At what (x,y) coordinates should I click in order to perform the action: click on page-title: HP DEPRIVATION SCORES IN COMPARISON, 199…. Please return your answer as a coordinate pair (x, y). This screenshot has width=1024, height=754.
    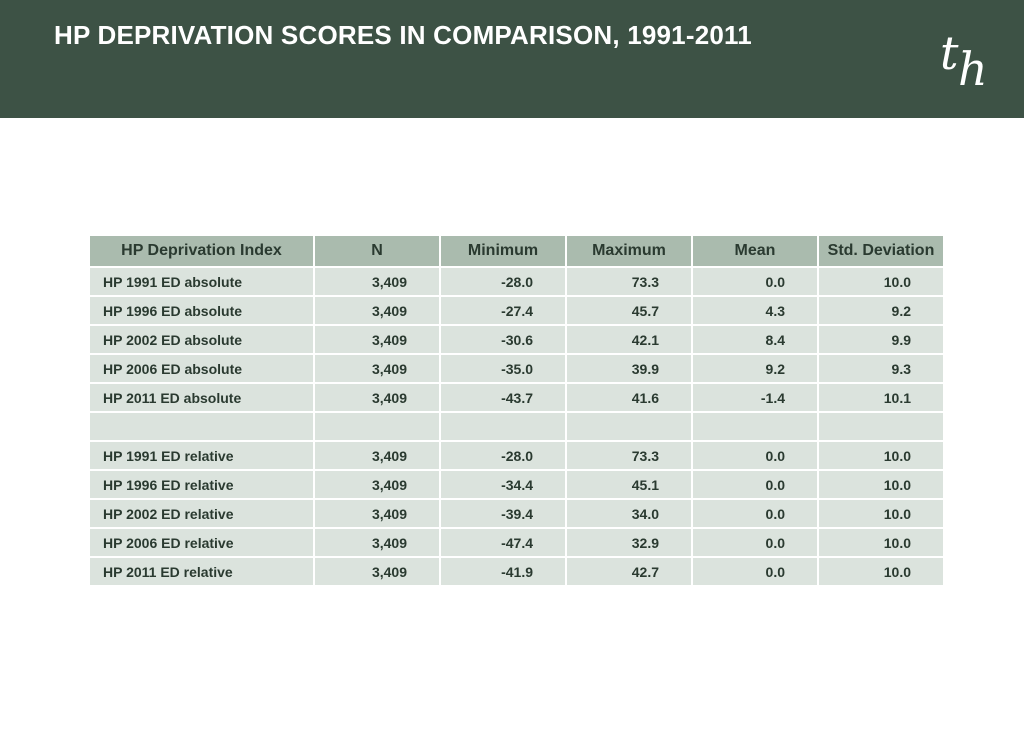
    Looking at the image, I should click on (403, 35).